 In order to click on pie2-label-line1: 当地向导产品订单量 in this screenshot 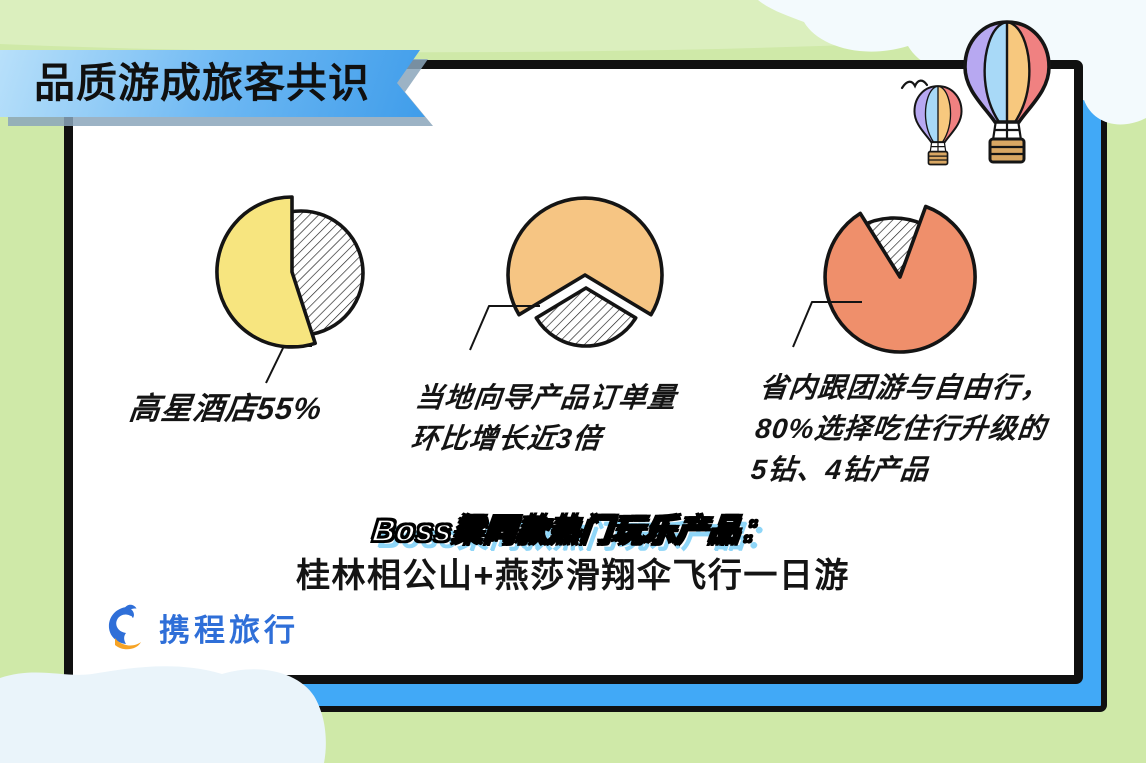, I will do `click(546, 397)`.